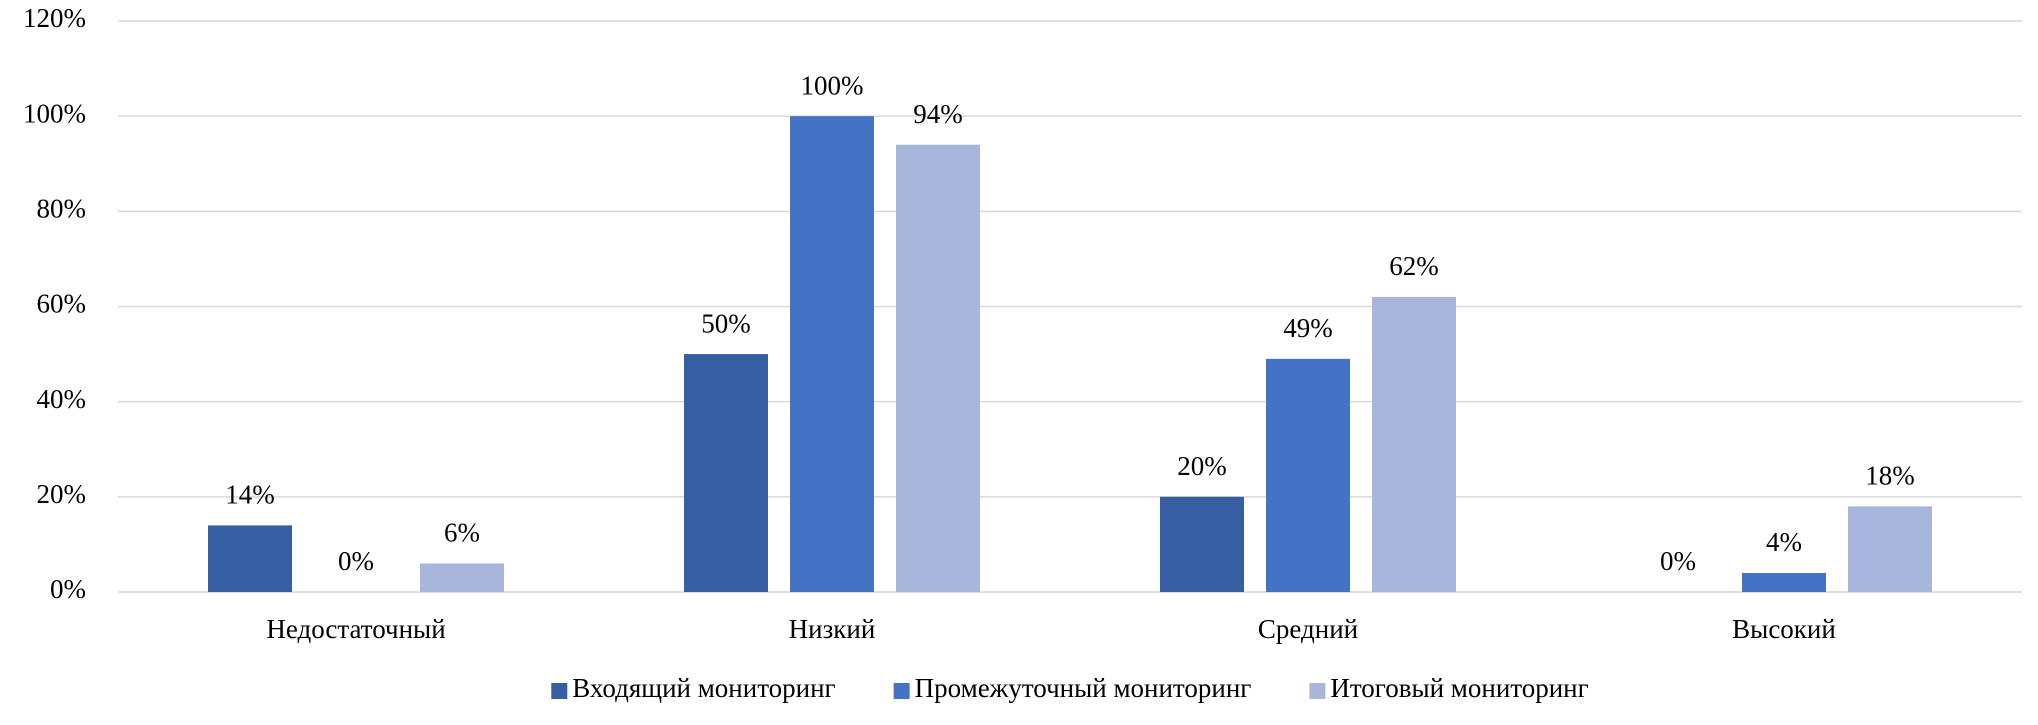  Describe the element at coordinates (62, 399) in the screenshot. I see `y-tick-label: 40%` at that location.